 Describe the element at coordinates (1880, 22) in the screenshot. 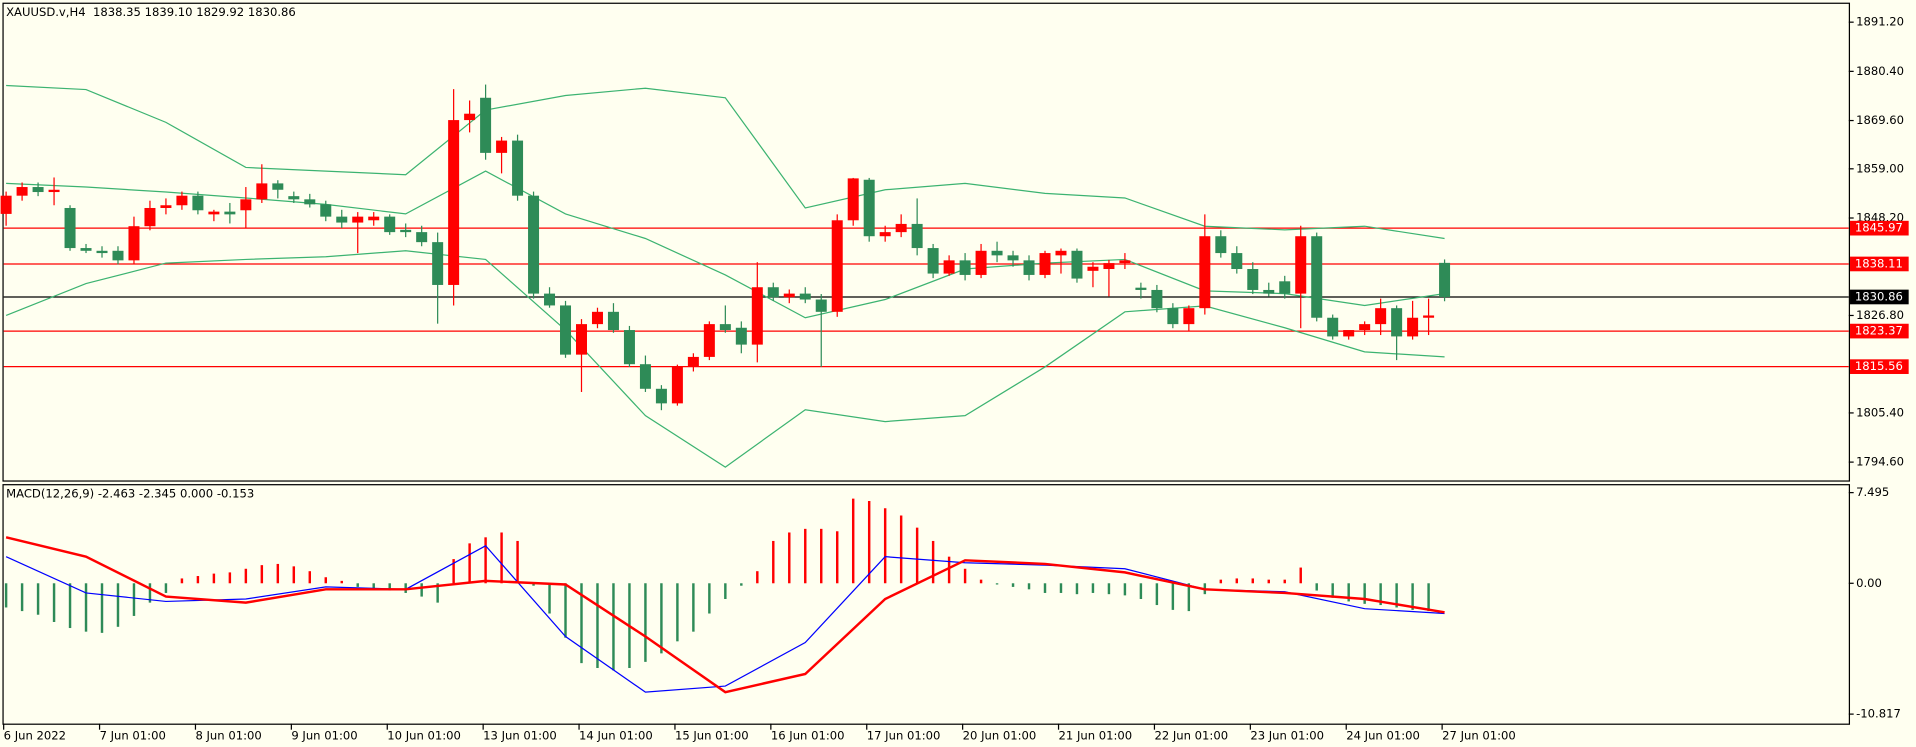

I see `y-tick-label: 1891.20` at that location.